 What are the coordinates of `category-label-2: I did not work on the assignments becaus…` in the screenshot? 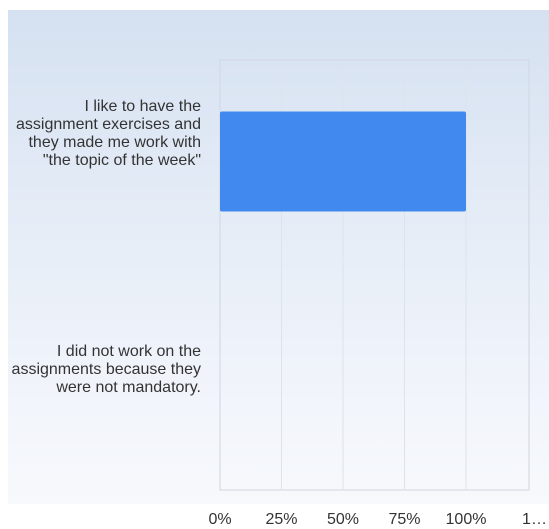 It's located at (106, 369).